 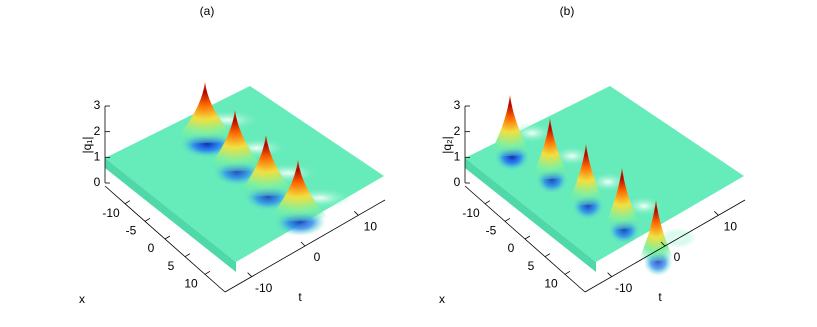 I want to click on z-axis-label: |q₁|, so click(x=87, y=145).